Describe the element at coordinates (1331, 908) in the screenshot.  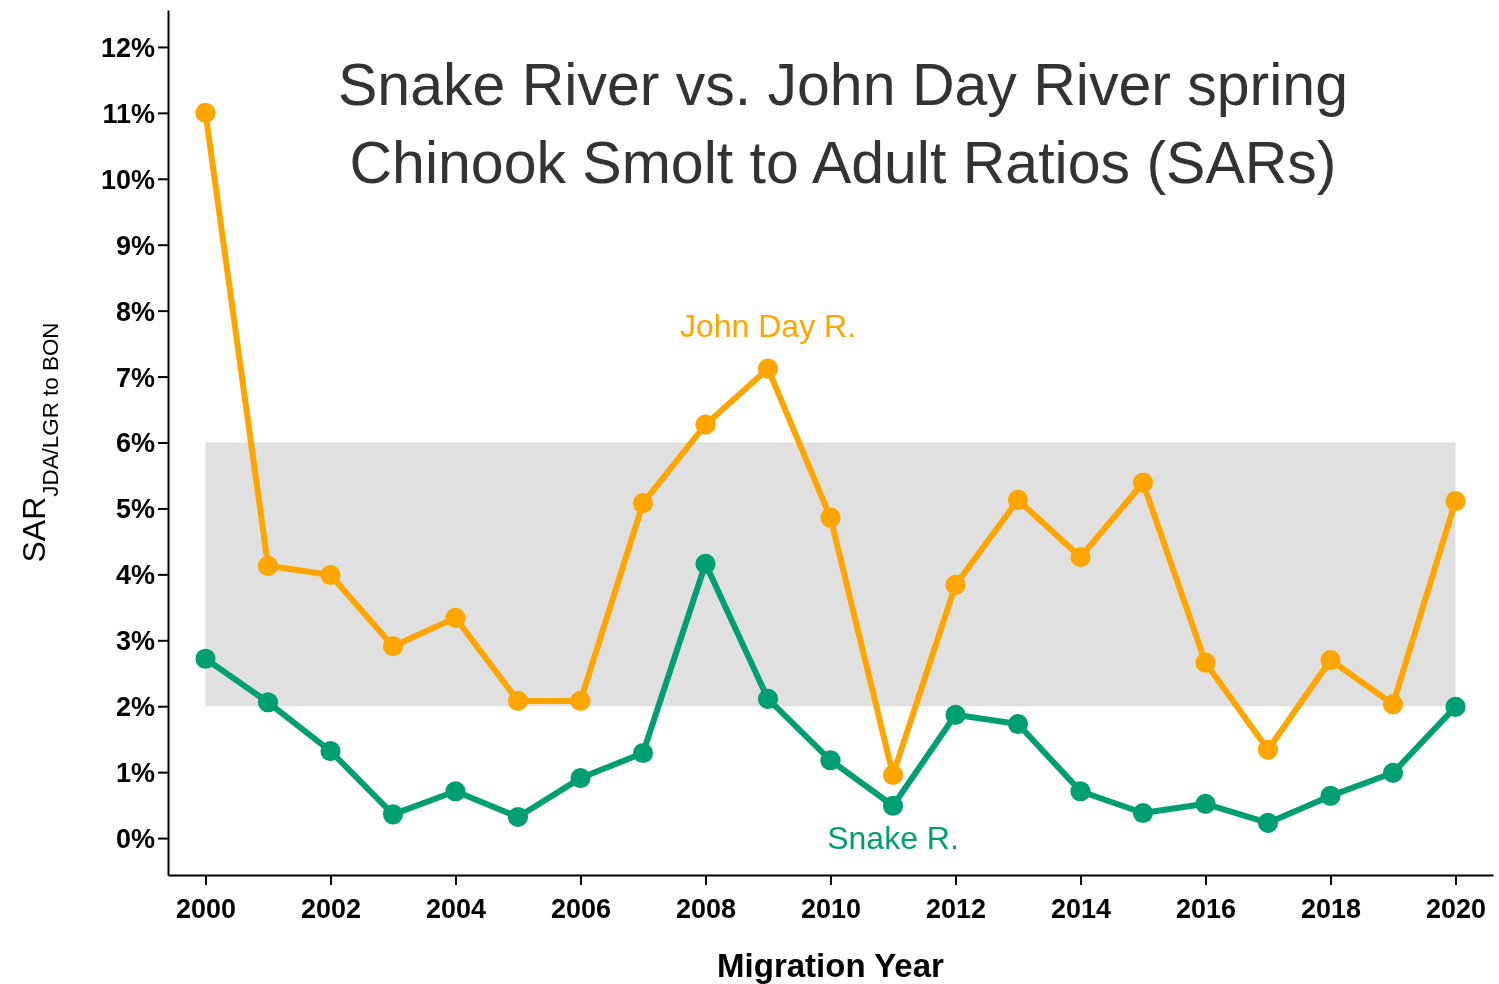
I see `x-tick-label: 2018` at that location.